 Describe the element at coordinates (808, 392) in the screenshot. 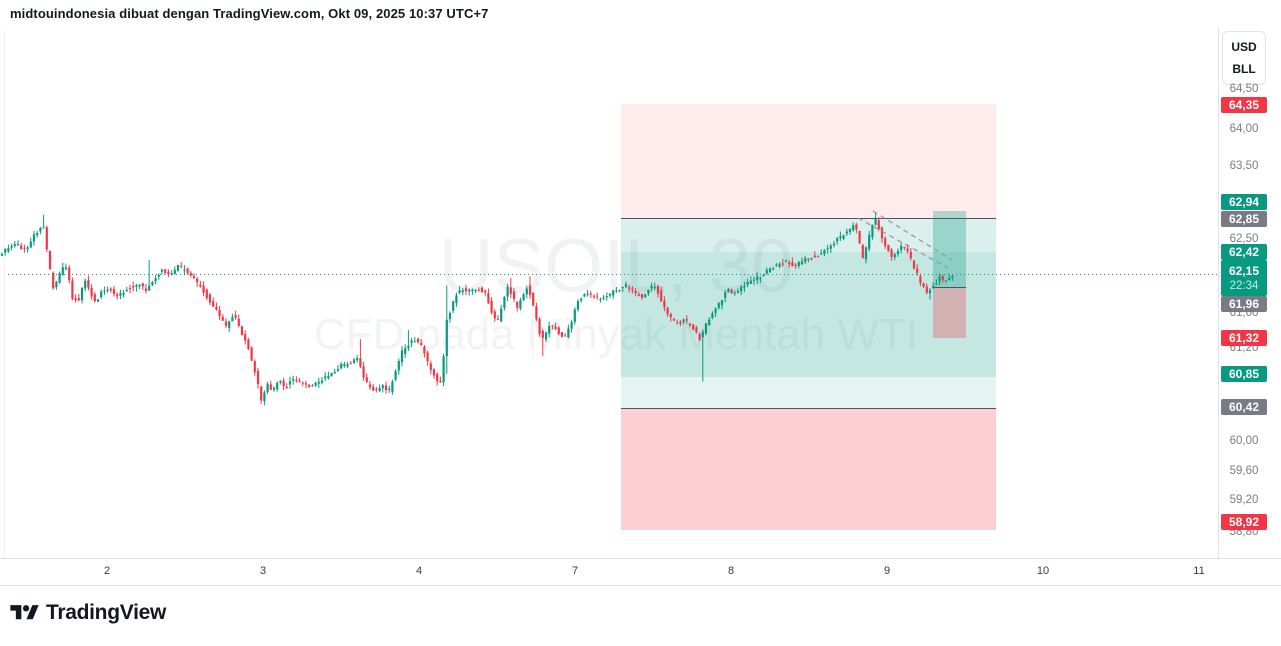

I see `teal-zone-lower` at that location.